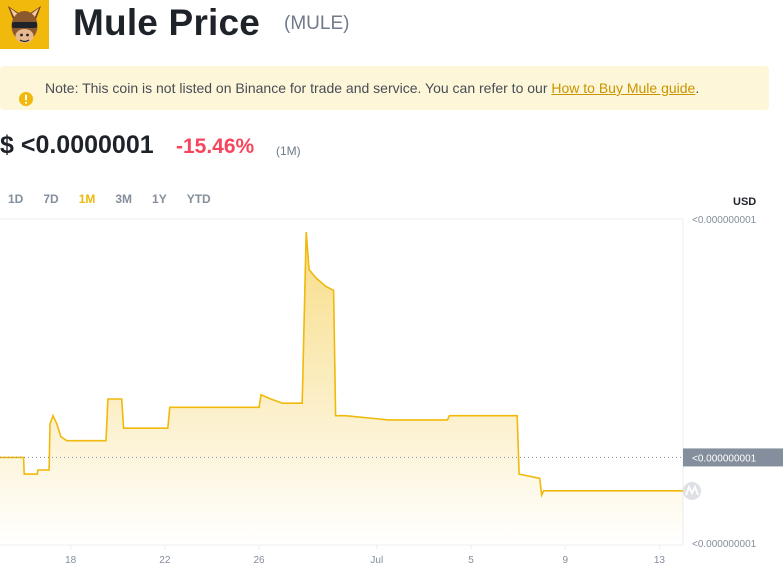 This screenshot has height=575, width=783. What do you see at coordinates (724, 458) in the screenshot?
I see `current-price-label: <0.000000001` at bounding box center [724, 458].